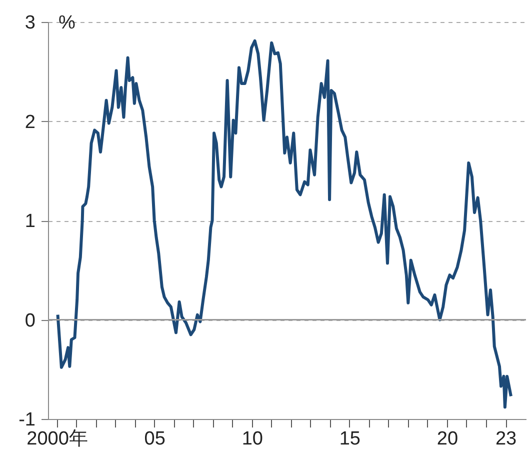 The width and height of the screenshot is (530, 458). Describe the element at coordinates (350, 439) in the screenshot. I see `x-tick-label: 15` at that location.